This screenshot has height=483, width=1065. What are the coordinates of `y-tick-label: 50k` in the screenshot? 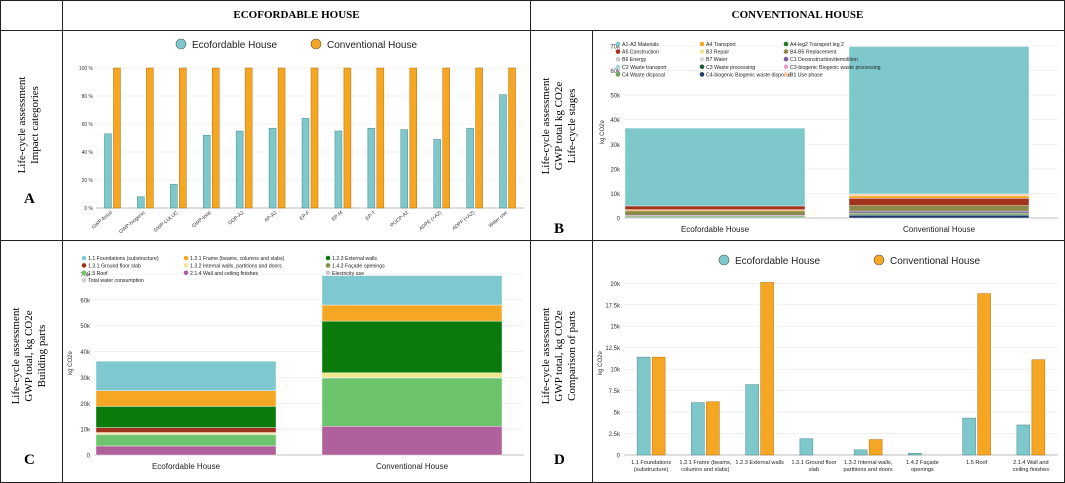 It's located at (85, 327).